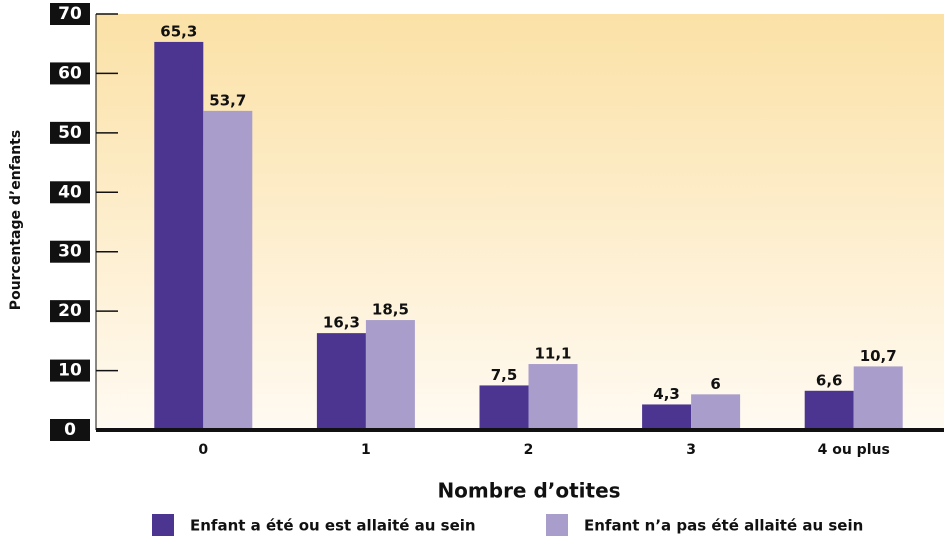  Describe the element at coordinates (203, 450) in the screenshot. I see `x-tick-label: 0` at that location.